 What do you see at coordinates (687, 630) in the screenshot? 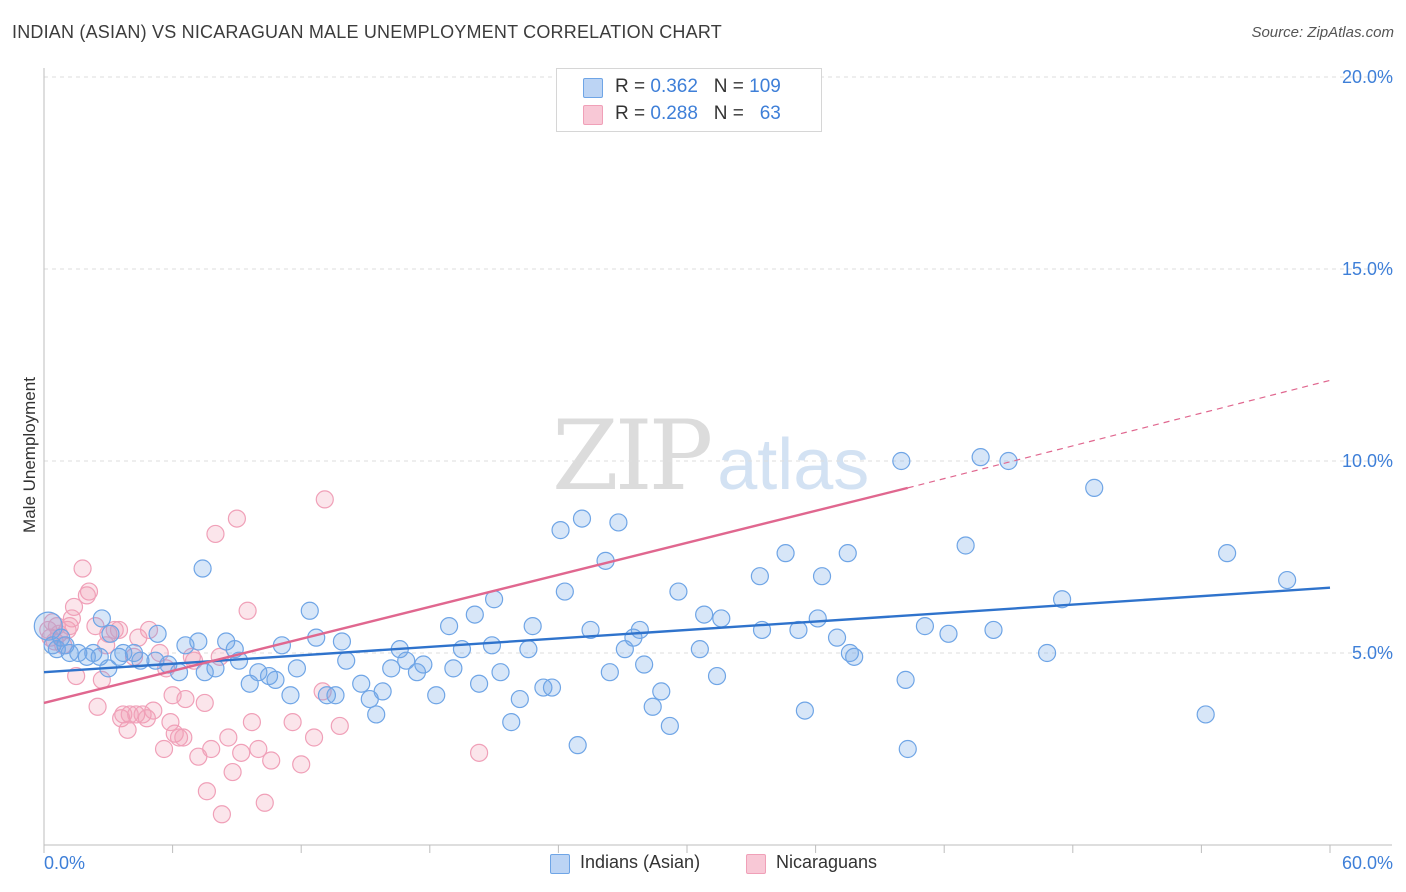
I see `indians-trend-line` at bounding box center [687, 630].